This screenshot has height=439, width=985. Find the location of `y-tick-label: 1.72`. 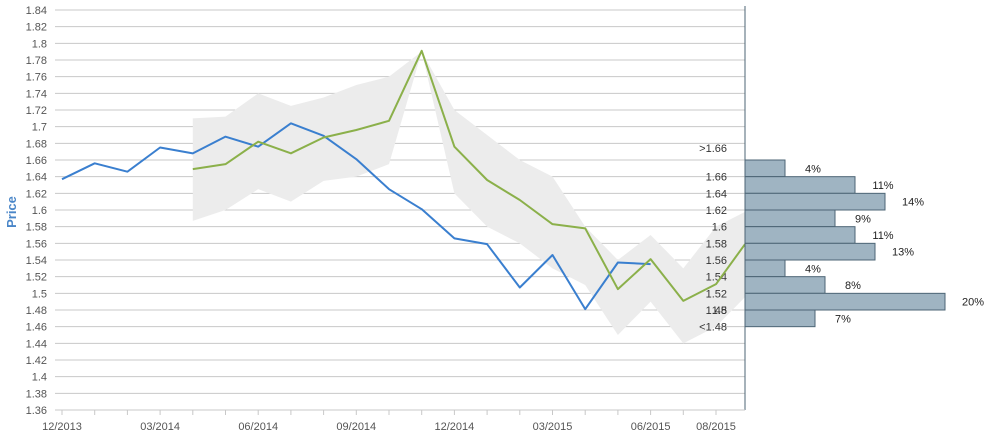

y-tick-label: 1.72 is located at coordinates (36, 111).